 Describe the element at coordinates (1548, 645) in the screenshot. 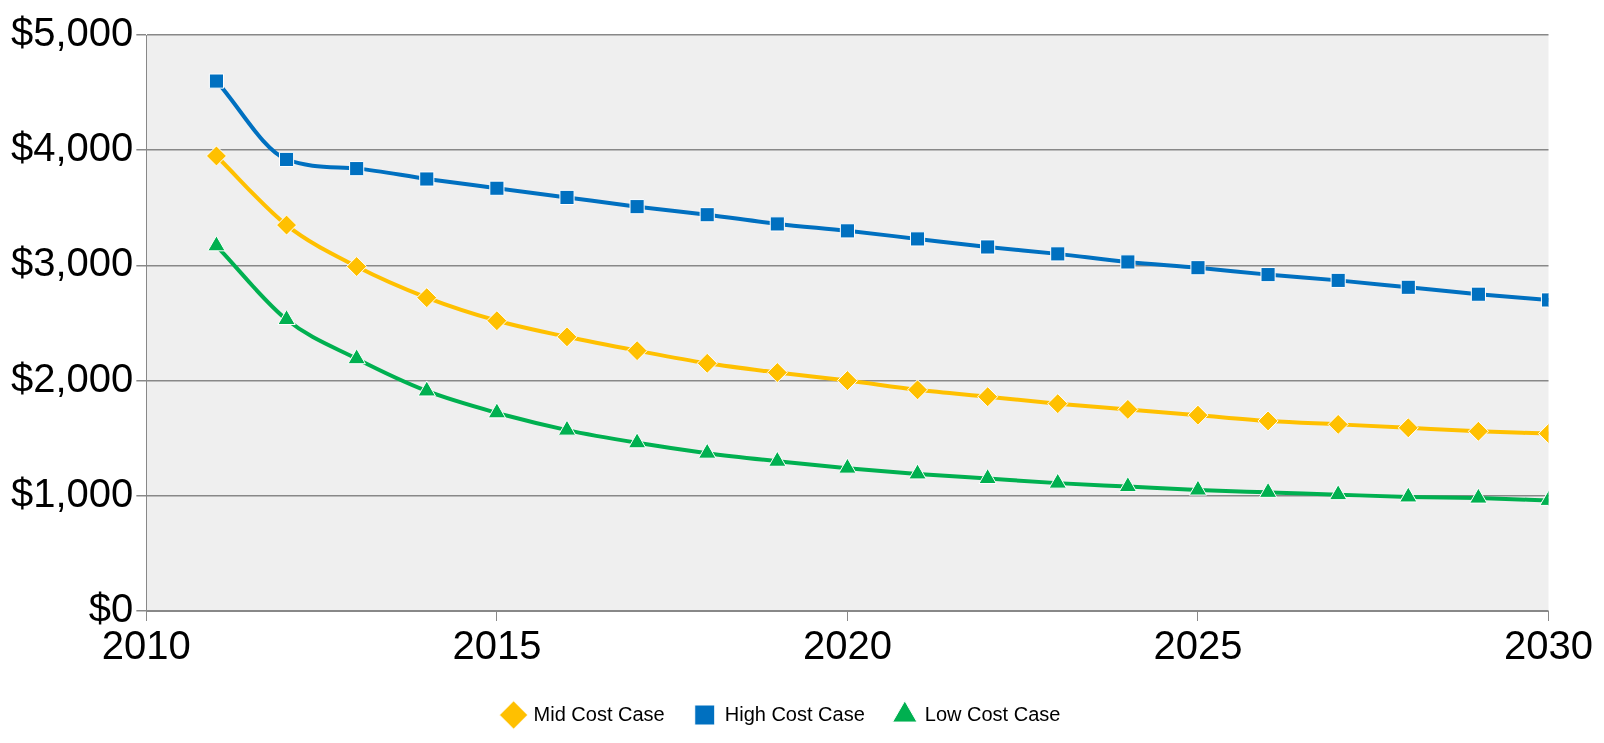

I see `x-tick-label: 2030` at that location.